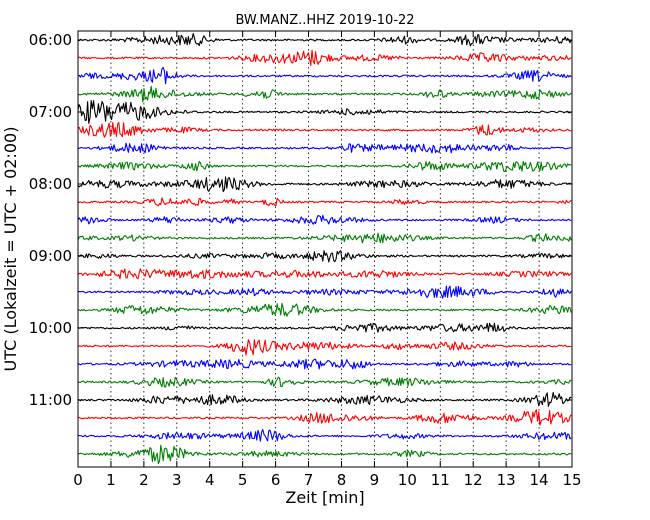 The image size is (650, 520). I want to click on x-tick-label: 9, so click(375, 480).